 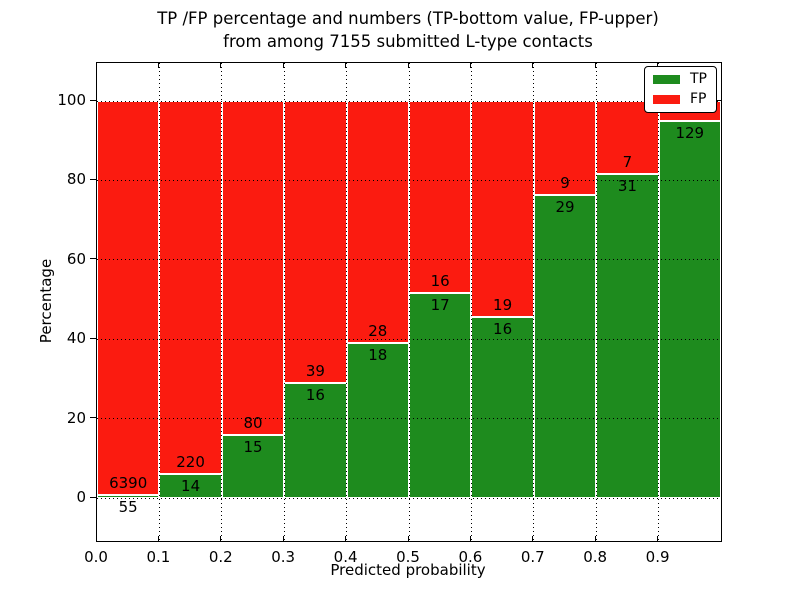 I want to click on x-tick-label: 0.8, so click(x=595, y=557).